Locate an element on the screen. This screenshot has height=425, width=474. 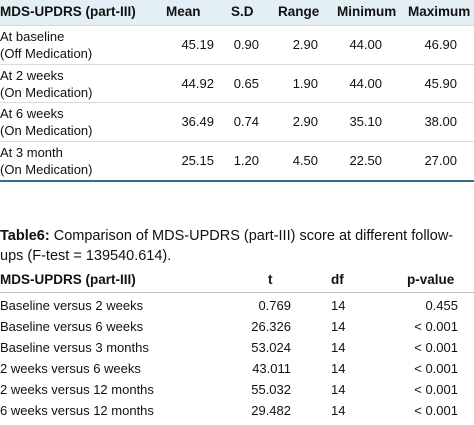
table-row: 2 weeks versus 6 weeks 43.011 14 < 0.001 is located at coordinates (237, 369).